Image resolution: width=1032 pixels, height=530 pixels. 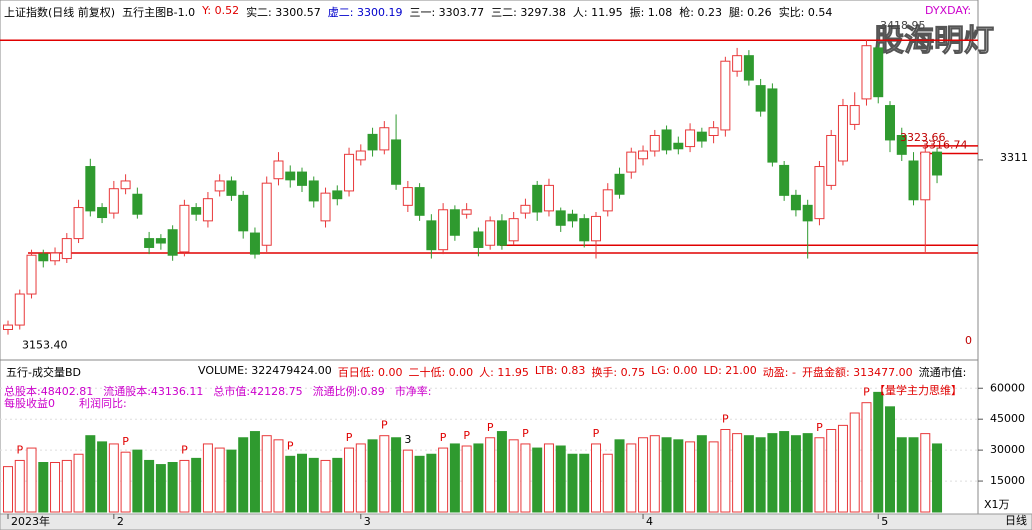 I want to click on x-tick-label: 2, so click(x=120, y=521).